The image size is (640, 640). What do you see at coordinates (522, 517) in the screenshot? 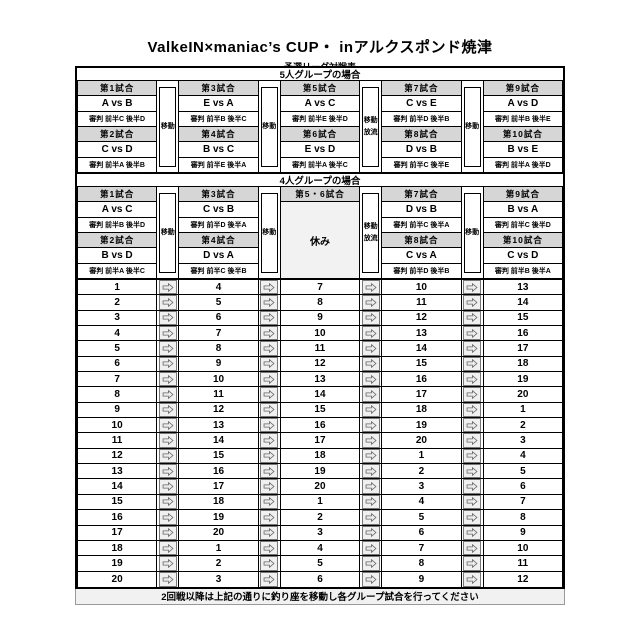
I see `seat-number-cell: 8` at bounding box center [522, 517].